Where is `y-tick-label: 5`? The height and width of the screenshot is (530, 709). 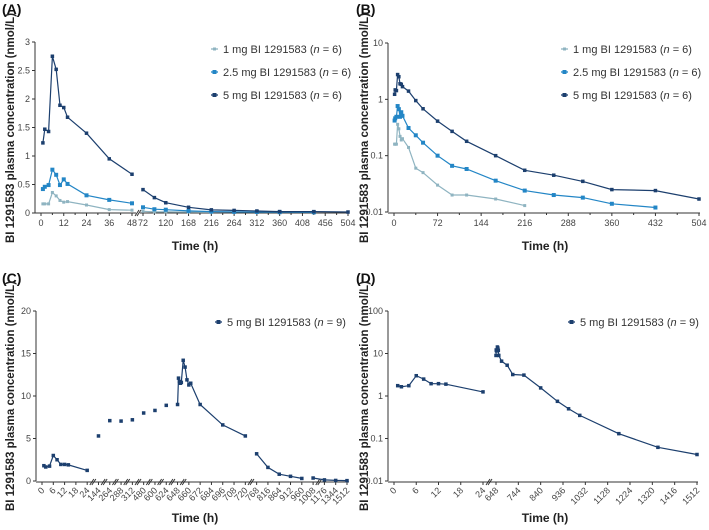 y-tick-label: 5 is located at coordinates (28, 439).